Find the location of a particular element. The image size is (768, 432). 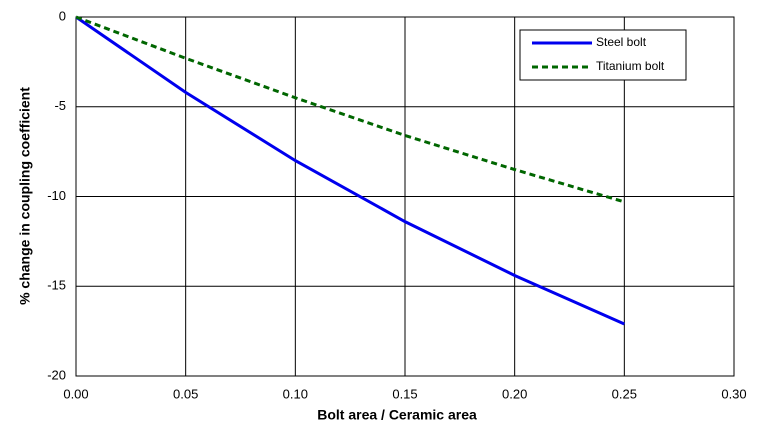

y-tick-label: -5 is located at coordinates (60, 105).